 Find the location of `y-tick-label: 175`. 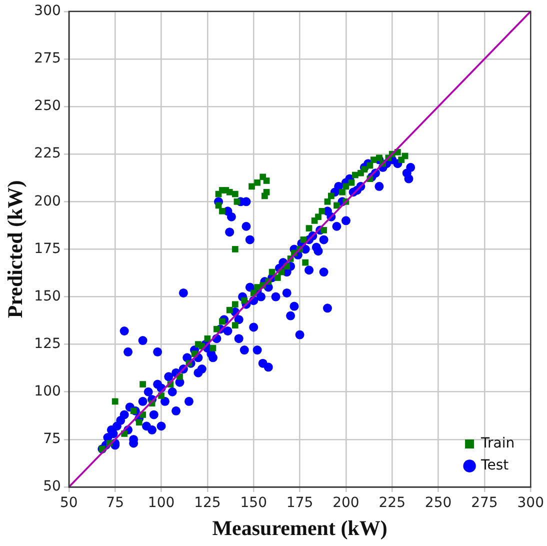

y-tick-label: 175 is located at coordinates (47, 248).